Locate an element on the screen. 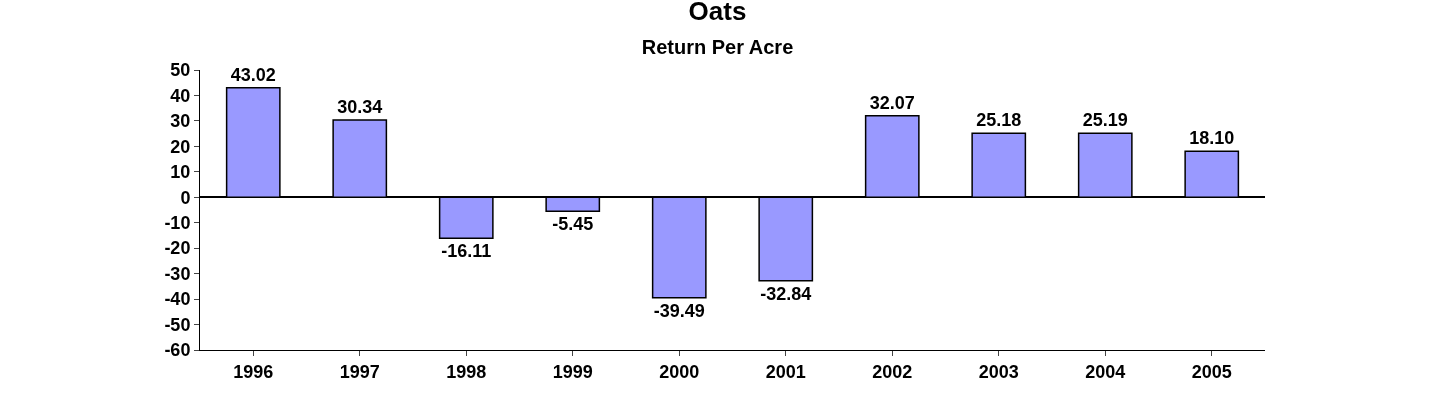 This screenshot has width=1435, height=400. y-tick-label: 30 is located at coordinates (180, 121).